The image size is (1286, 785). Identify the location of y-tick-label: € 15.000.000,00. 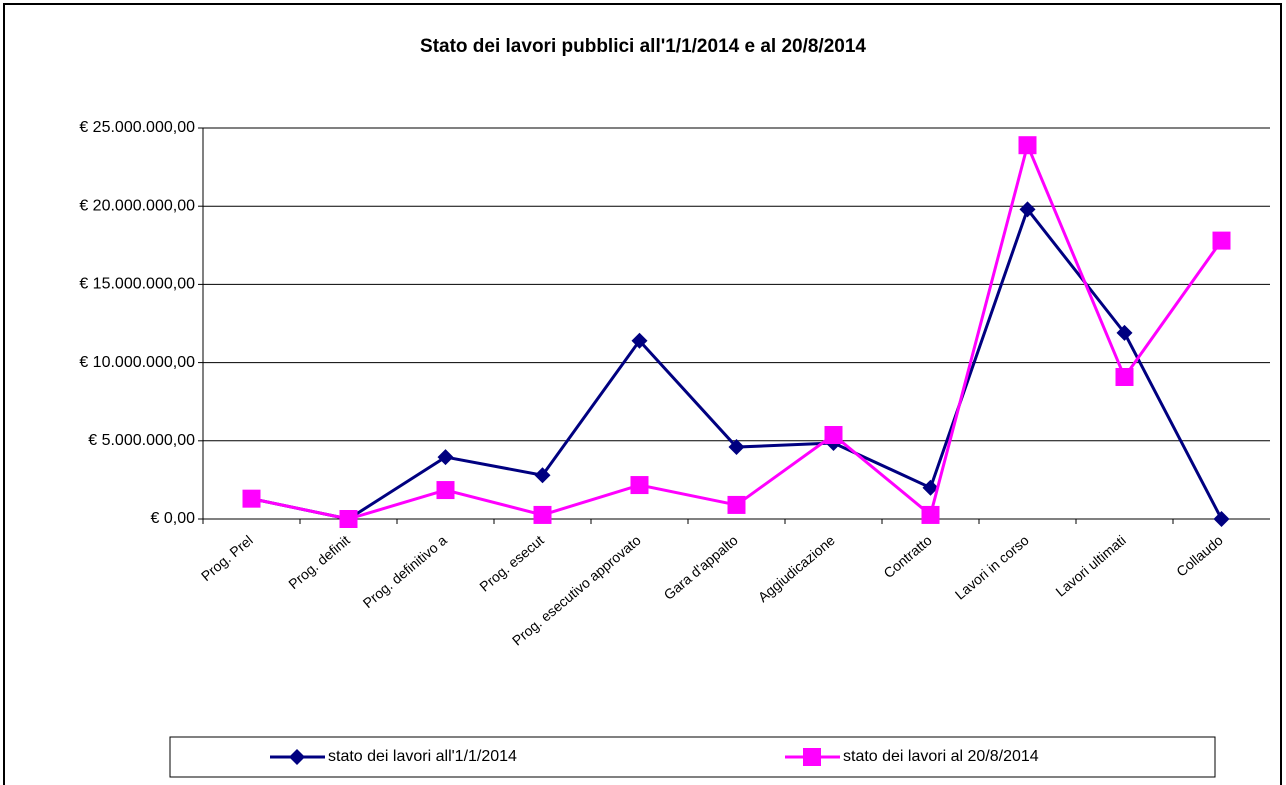
(137, 284).